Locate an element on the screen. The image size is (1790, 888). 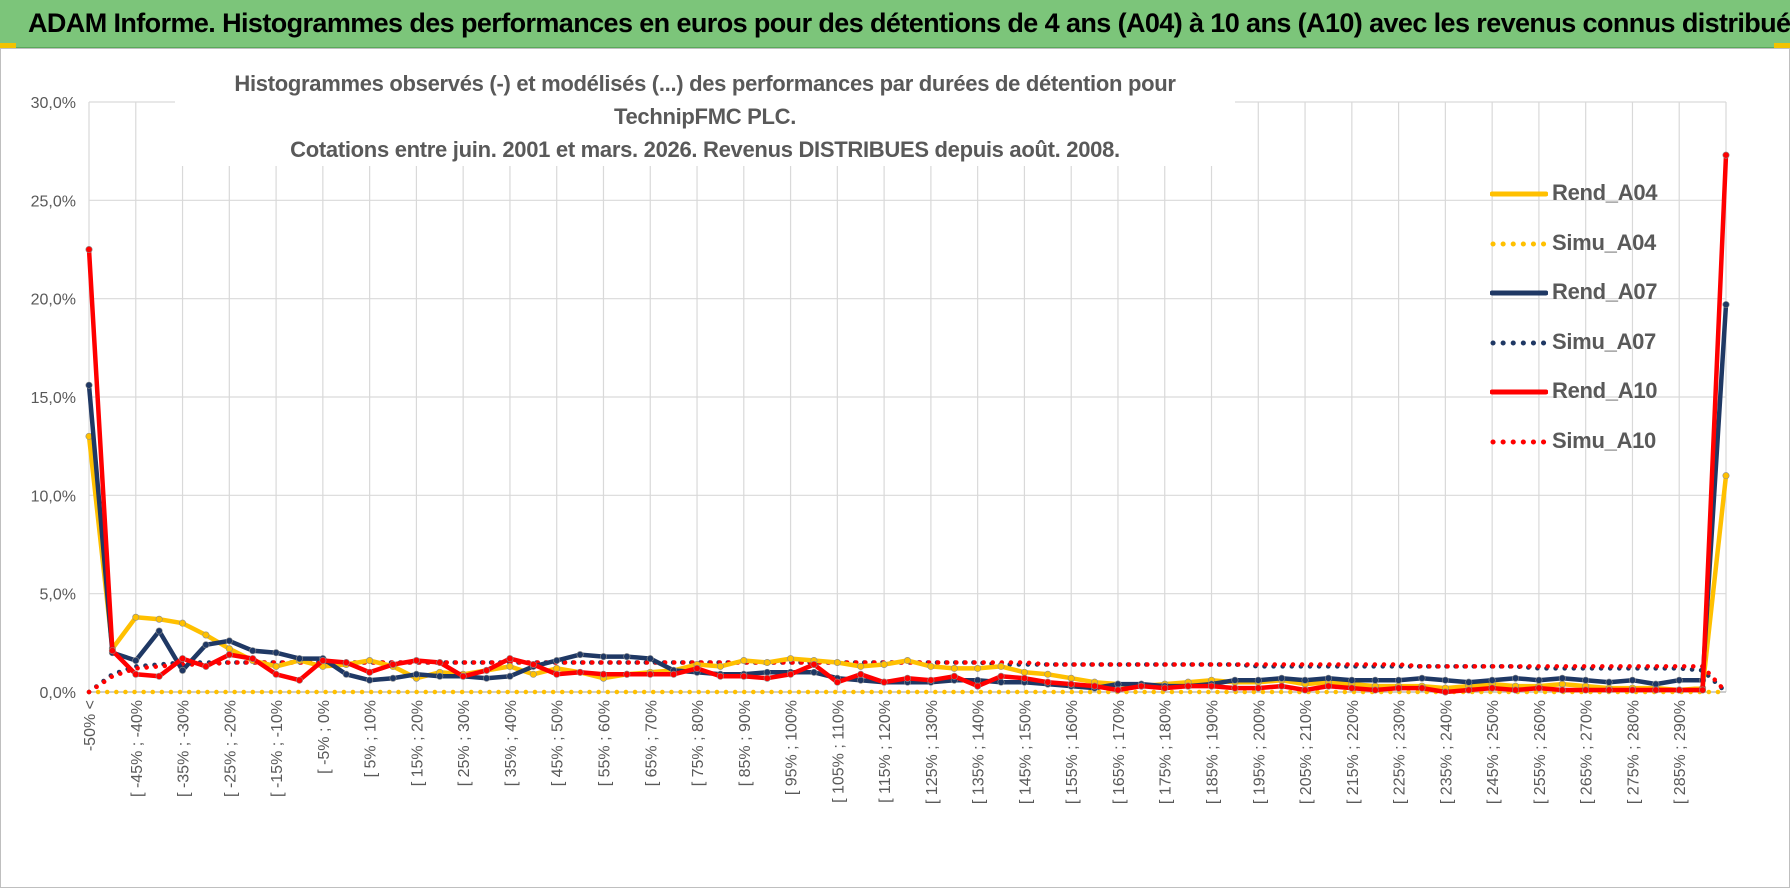
legend-label-simu-a10: Simu_A10 is located at coordinates (1604, 440).